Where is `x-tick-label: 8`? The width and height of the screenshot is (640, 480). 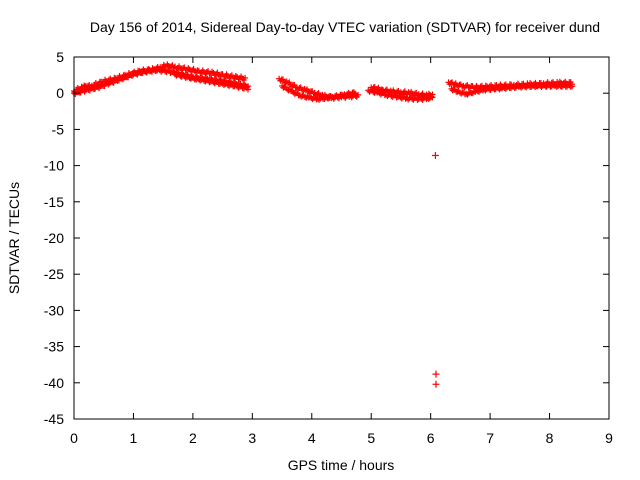
x-tick-label: 8 is located at coordinates (550, 438).